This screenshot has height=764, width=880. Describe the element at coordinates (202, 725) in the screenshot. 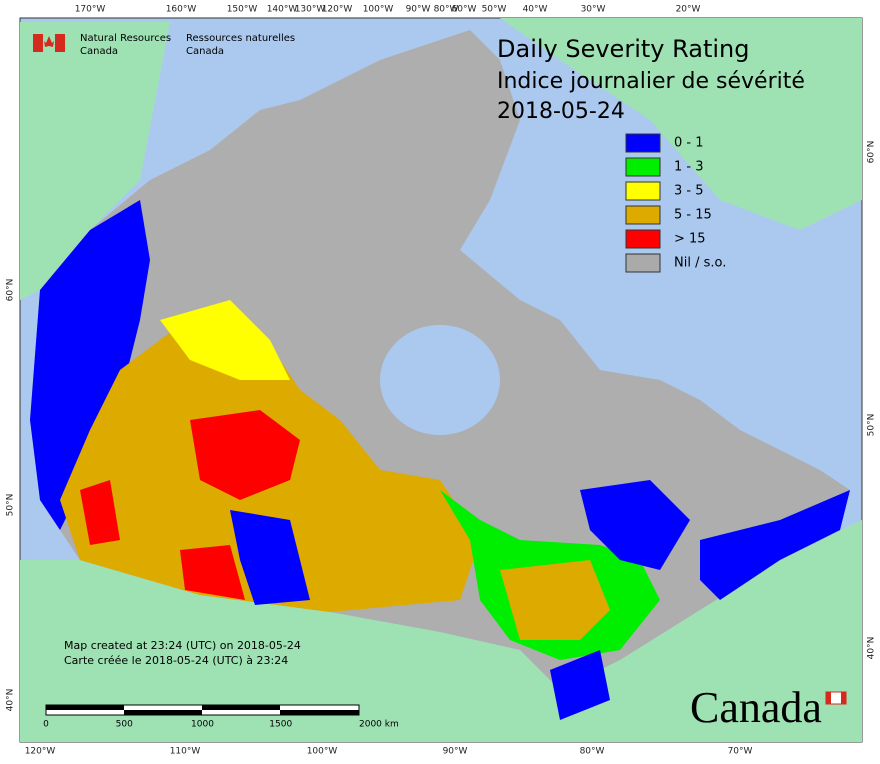

I see `scale-label: 1000` at that location.